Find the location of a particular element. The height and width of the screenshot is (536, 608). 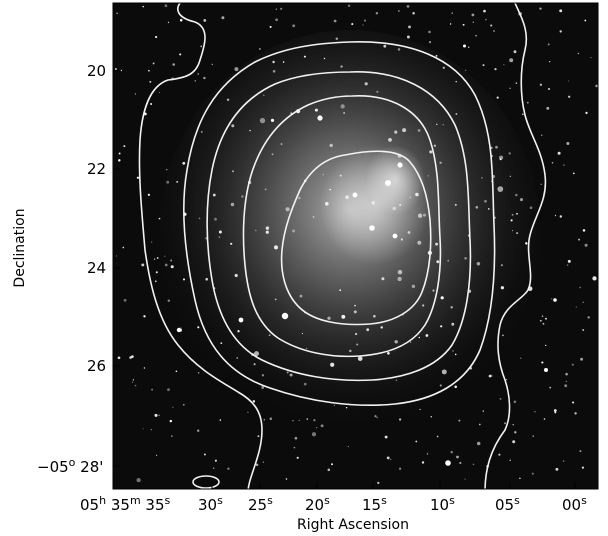

x-tick-label: 20s is located at coordinates (317, 504).